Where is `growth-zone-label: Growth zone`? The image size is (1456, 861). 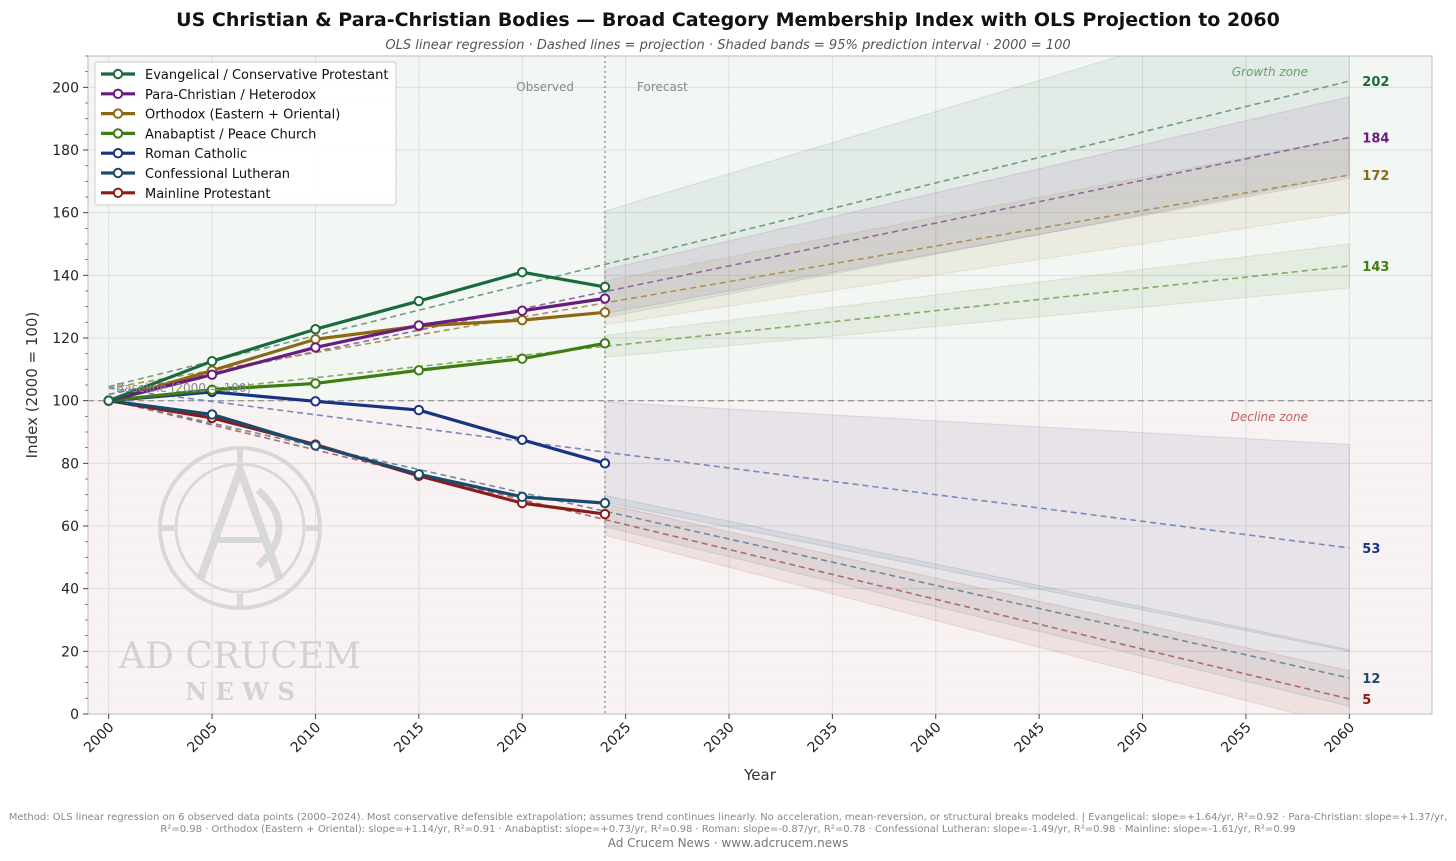 growth-zone-label: Growth zone is located at coordinates (1270, 72).